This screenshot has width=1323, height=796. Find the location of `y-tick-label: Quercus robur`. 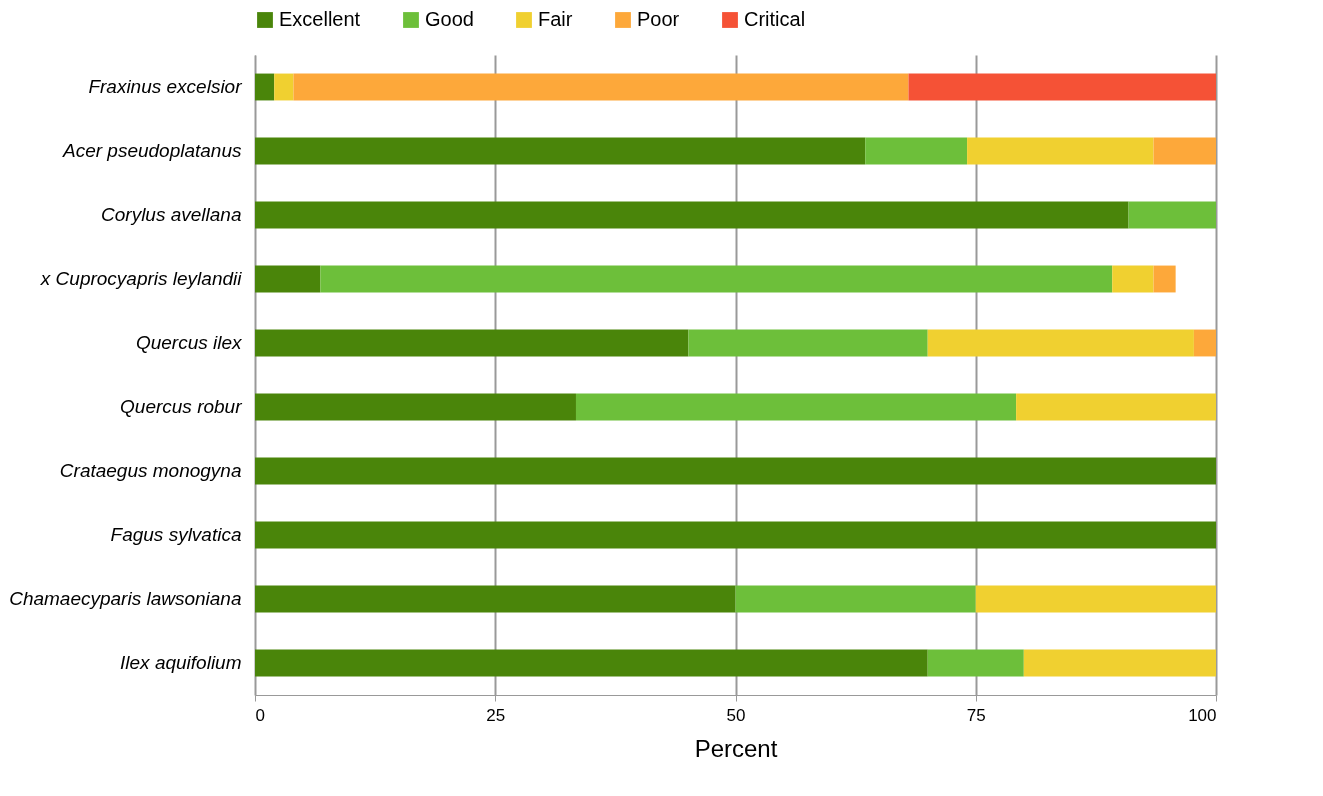

y-tick-label: Quercus robur is located at coordinates (181, 406).